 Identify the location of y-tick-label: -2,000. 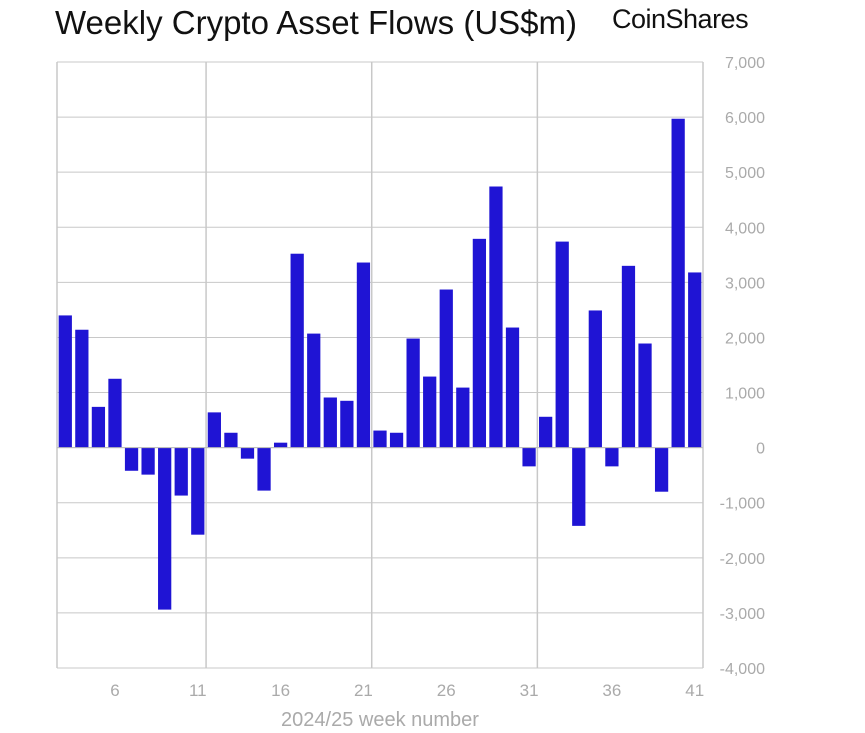
(742, 559).